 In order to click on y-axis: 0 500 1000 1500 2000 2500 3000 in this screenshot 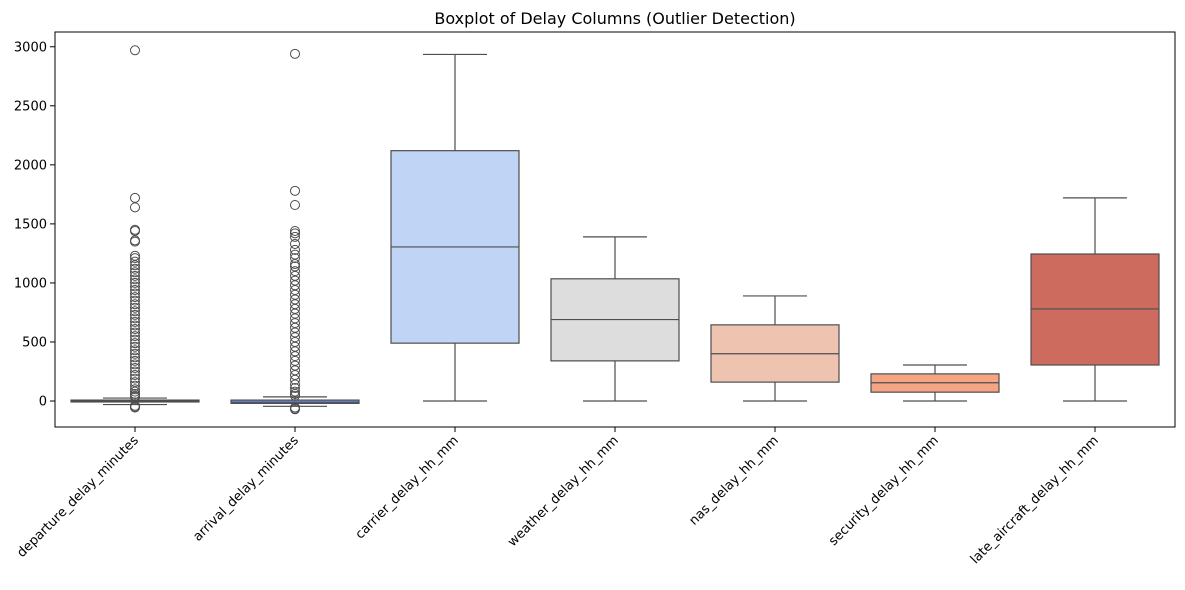, I will do `click(34, 225)`.